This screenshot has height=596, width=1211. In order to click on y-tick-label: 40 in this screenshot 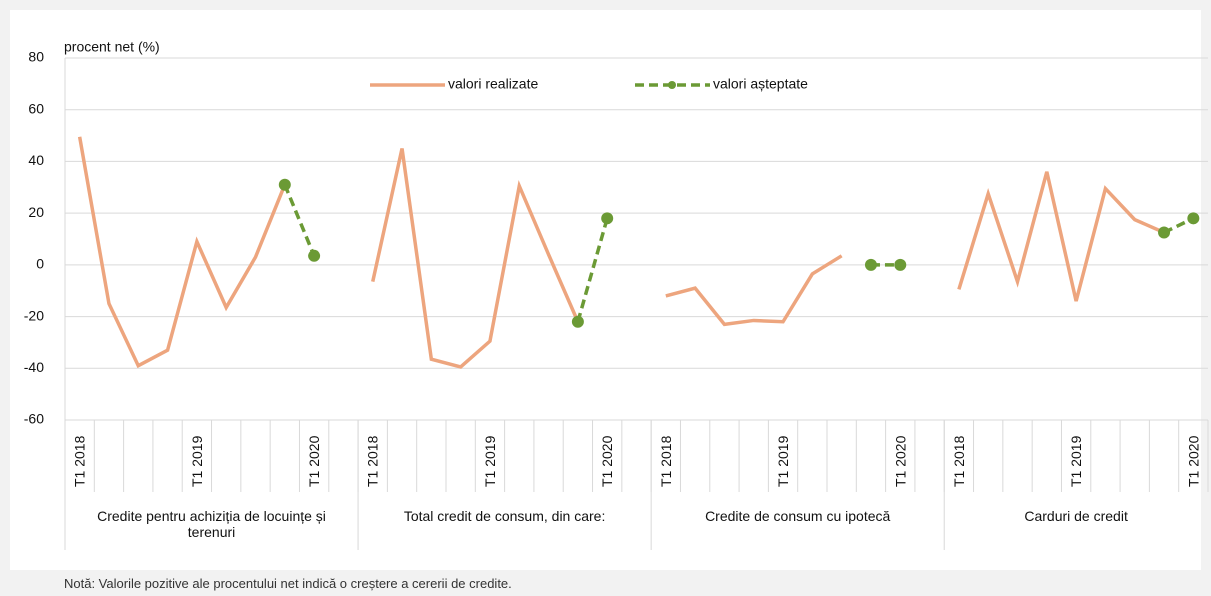, I will do `click(36, 160)`.